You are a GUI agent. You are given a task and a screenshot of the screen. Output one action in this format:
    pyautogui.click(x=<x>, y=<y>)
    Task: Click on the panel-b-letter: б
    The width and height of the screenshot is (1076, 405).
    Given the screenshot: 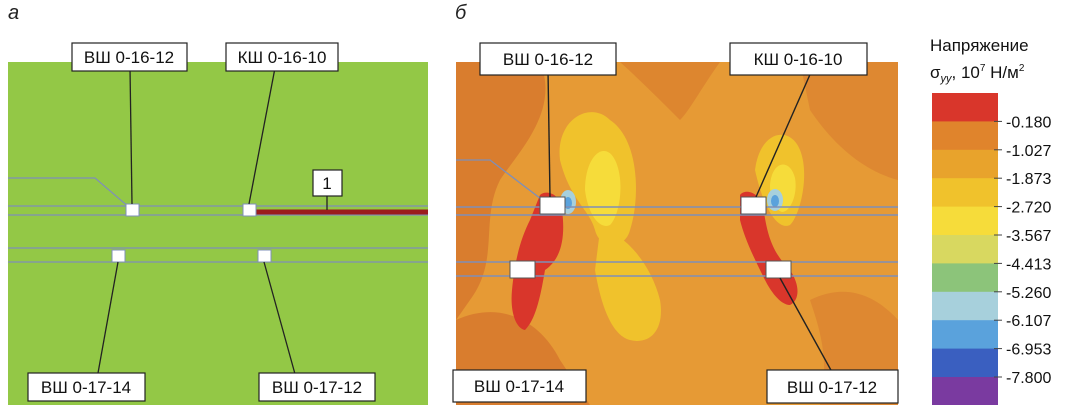 What is the action you would take?
    pyautogui.click(x=461, y=13)
    